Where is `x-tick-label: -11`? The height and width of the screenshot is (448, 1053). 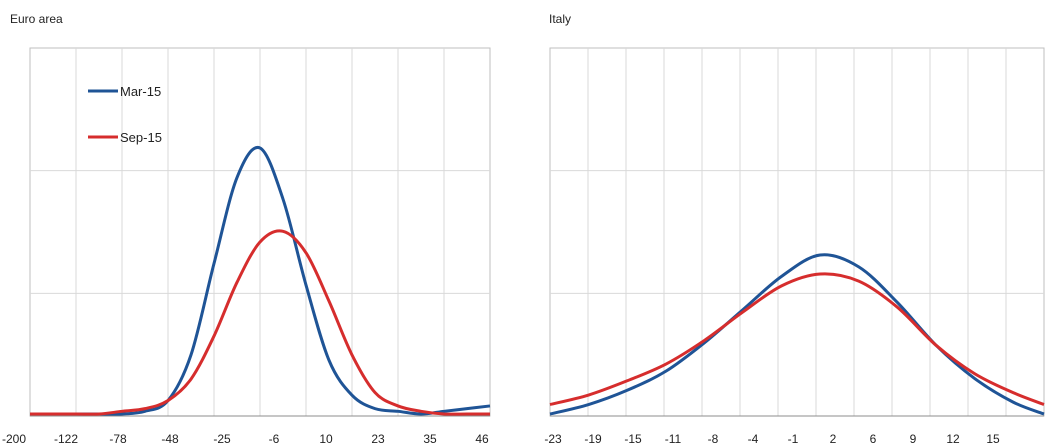 x-tick-label: -11 is located at coordinates (673, 439).